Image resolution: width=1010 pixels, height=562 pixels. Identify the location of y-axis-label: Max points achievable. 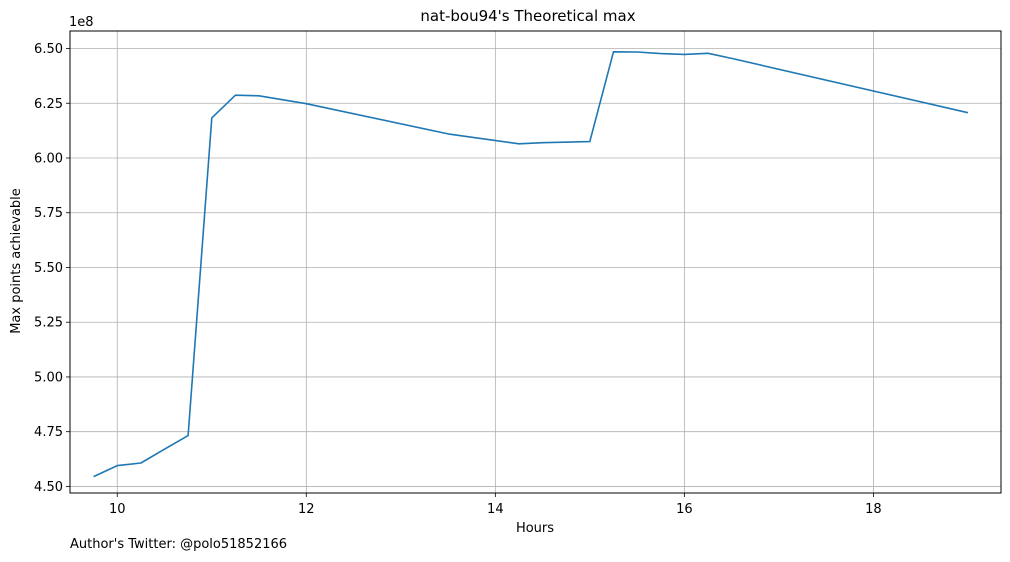
(16, 261).